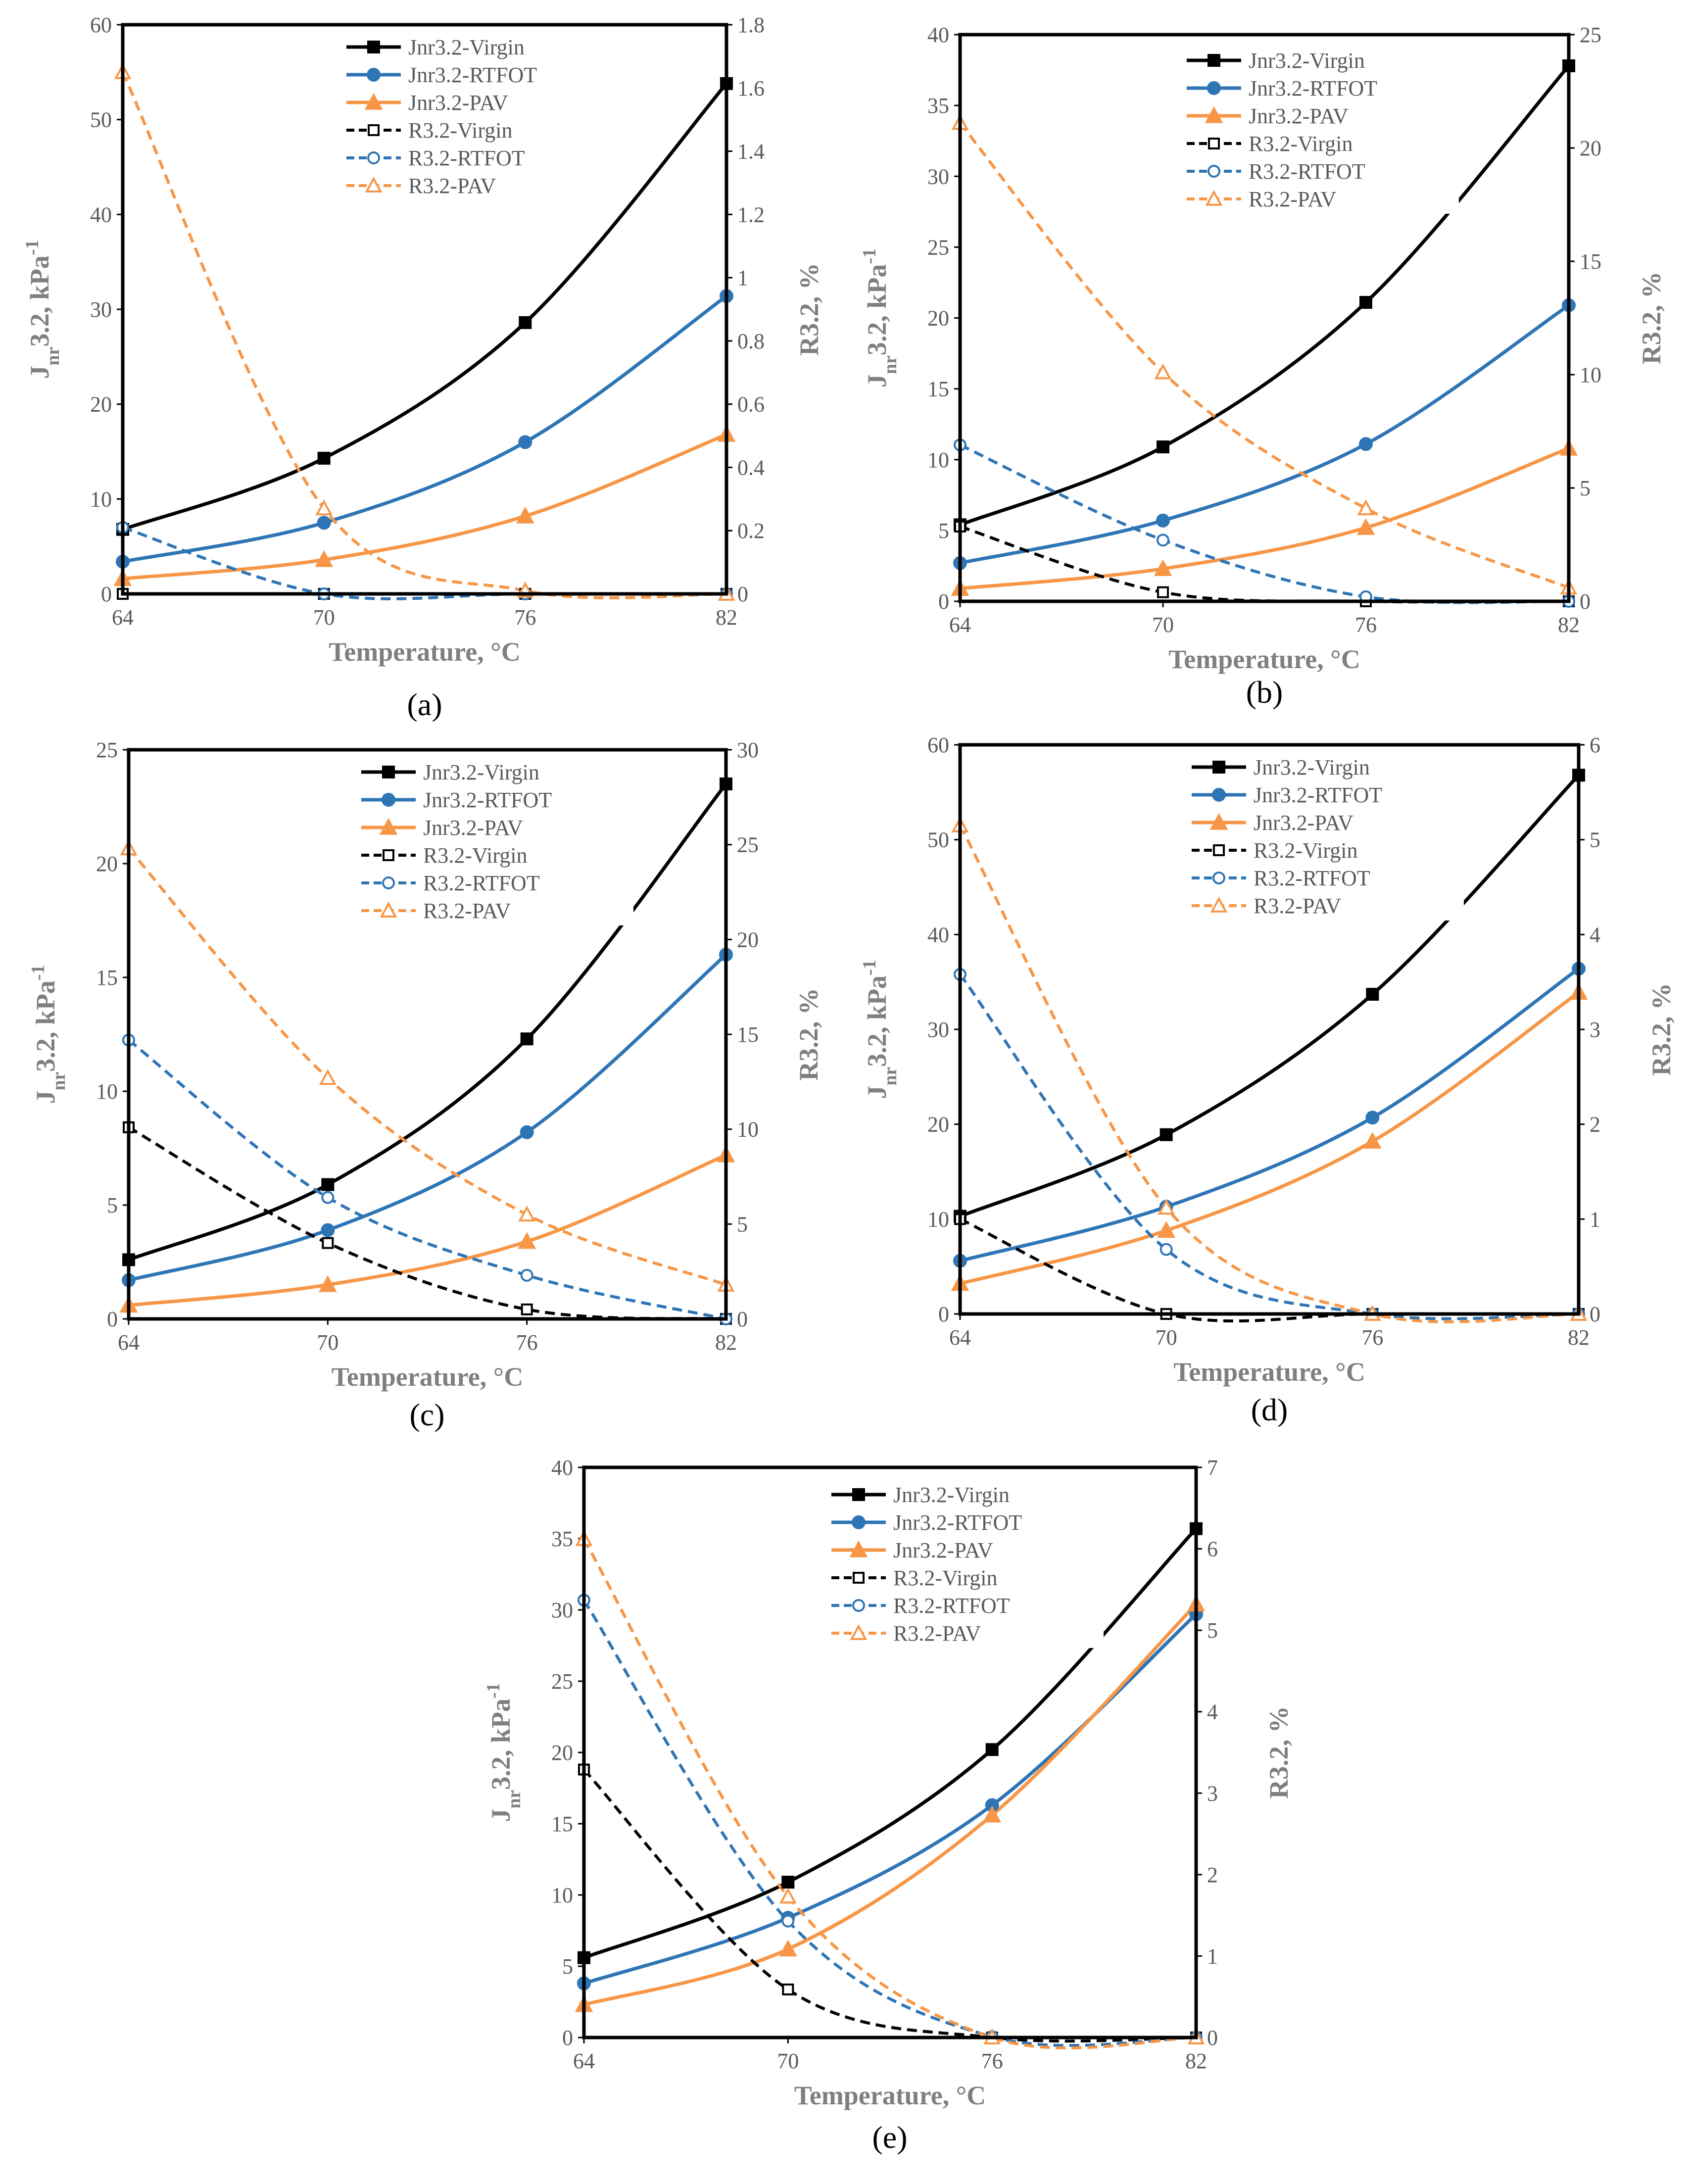 The height and width of the screenshot is (2184, 1690). I want to click on panel-caption: (a), so click(425, 704).